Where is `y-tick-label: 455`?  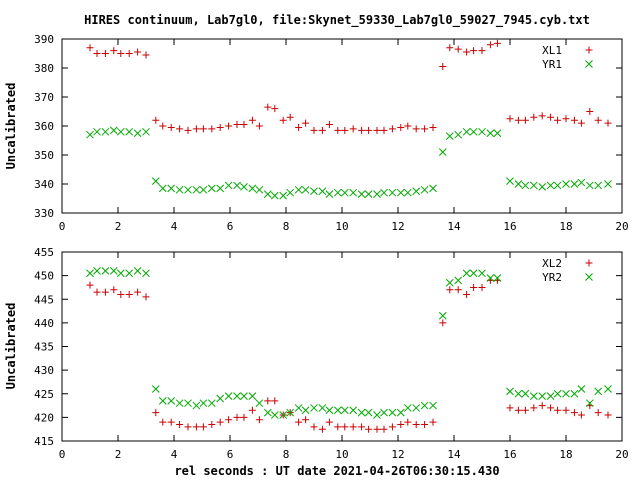
y-tick-label: 455 is located at coordinates (44, 252).